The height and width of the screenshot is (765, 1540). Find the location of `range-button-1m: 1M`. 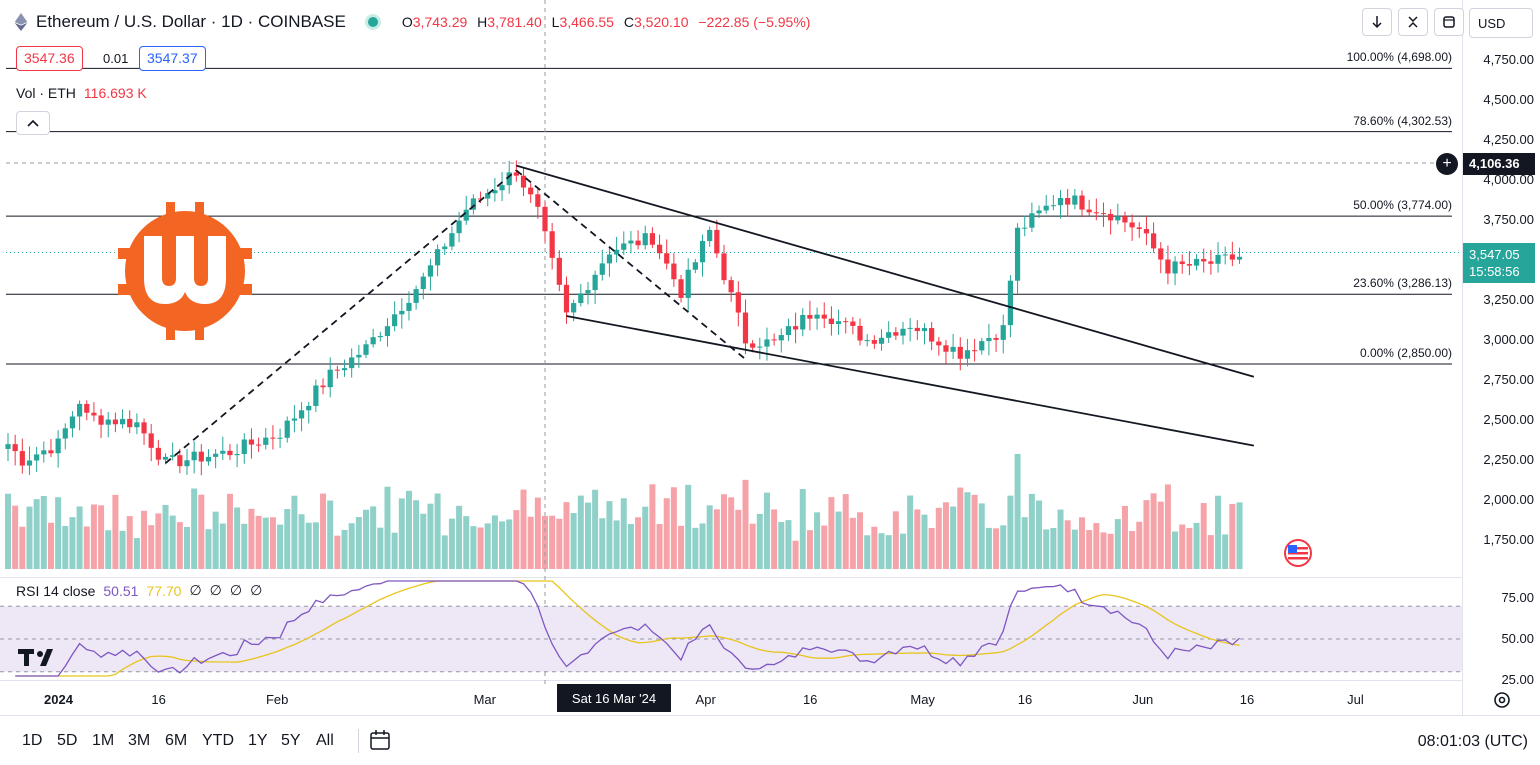

range-button-1m: 1M is located at coordinates (103, 740).